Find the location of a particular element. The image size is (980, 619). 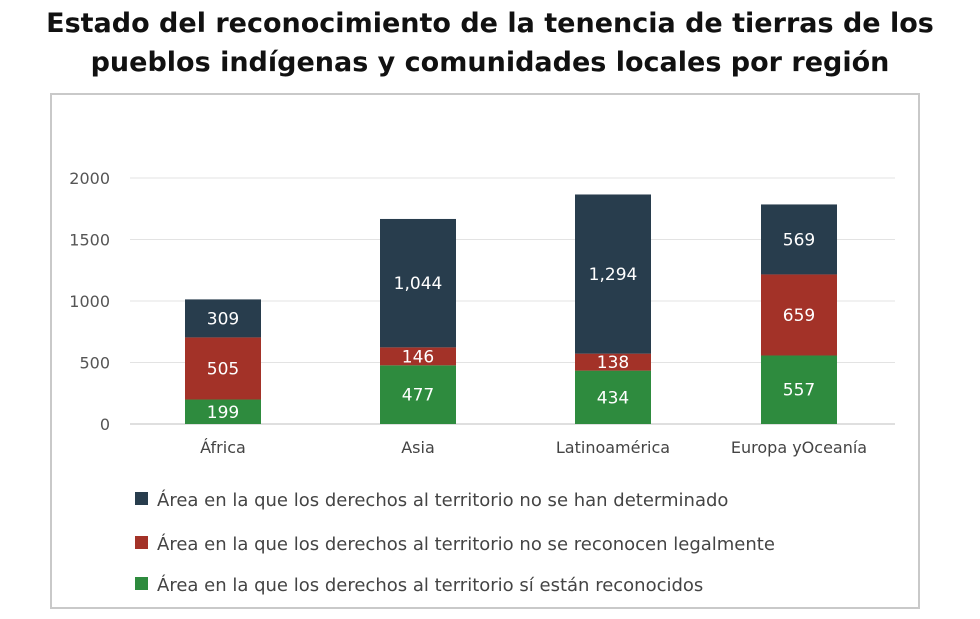

x-tick-label: África is located at coordinates (223, 447).